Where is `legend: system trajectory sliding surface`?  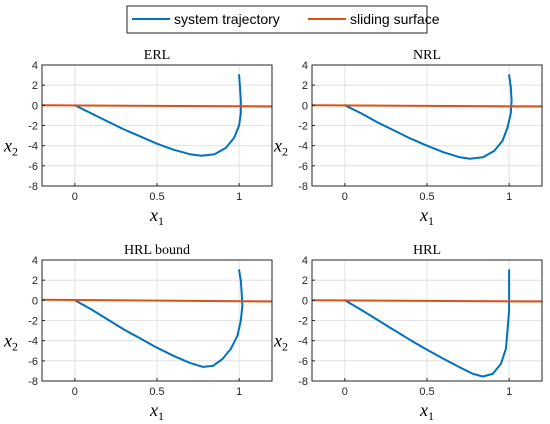 legend: system trajectory sliding surface is located at coordinates (283, 19).